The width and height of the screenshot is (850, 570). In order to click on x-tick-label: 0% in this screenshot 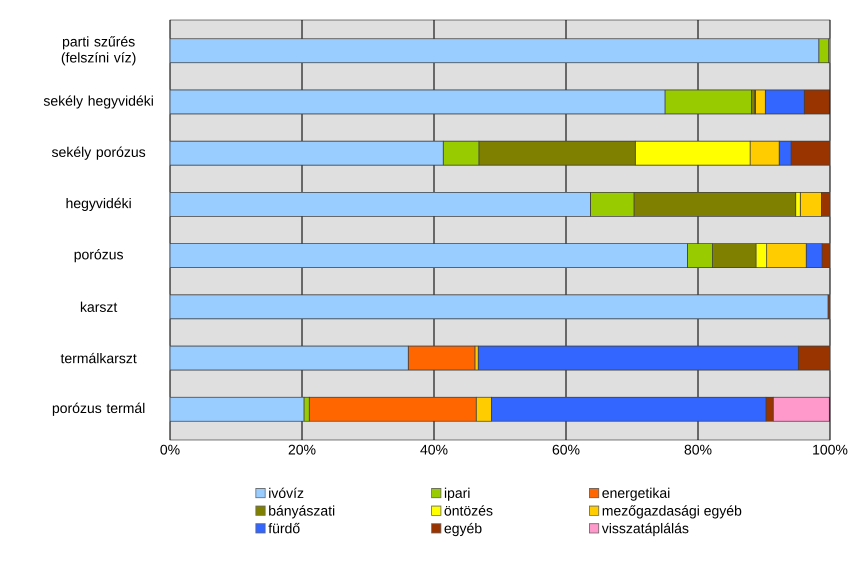, I will do `click(170, 449)`.